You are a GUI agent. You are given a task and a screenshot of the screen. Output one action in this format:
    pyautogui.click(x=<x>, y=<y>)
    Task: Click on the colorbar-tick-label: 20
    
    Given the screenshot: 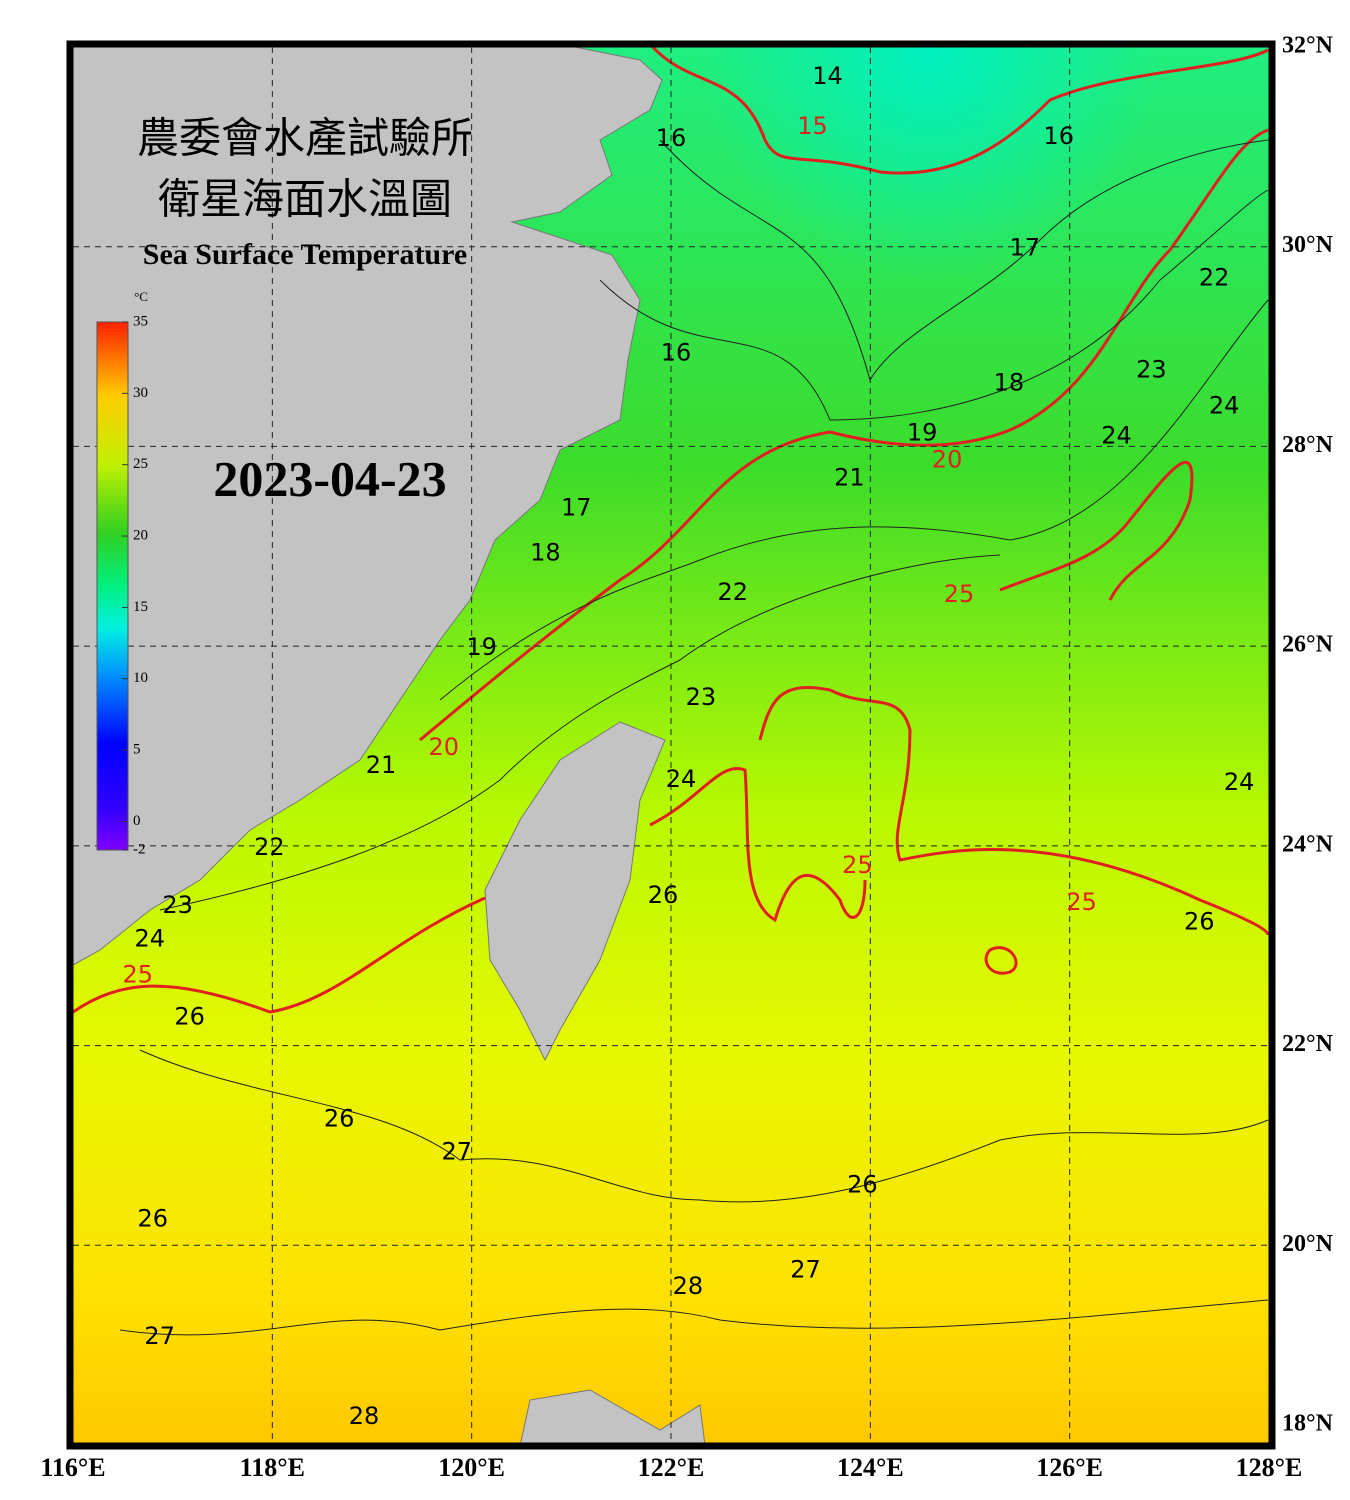 What is the action you would take?
    pyautogui.click(x=140, y=535)
    